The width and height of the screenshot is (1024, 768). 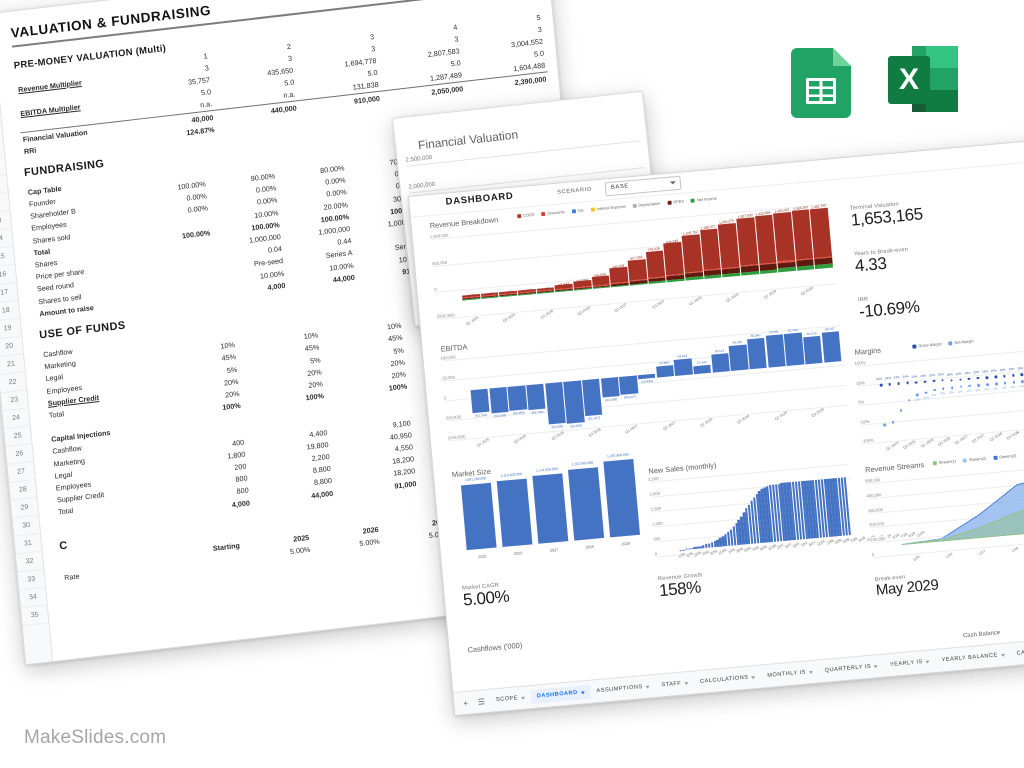 I want to click on x-tick-label: Q3 2025, so click(x=509, y=317).